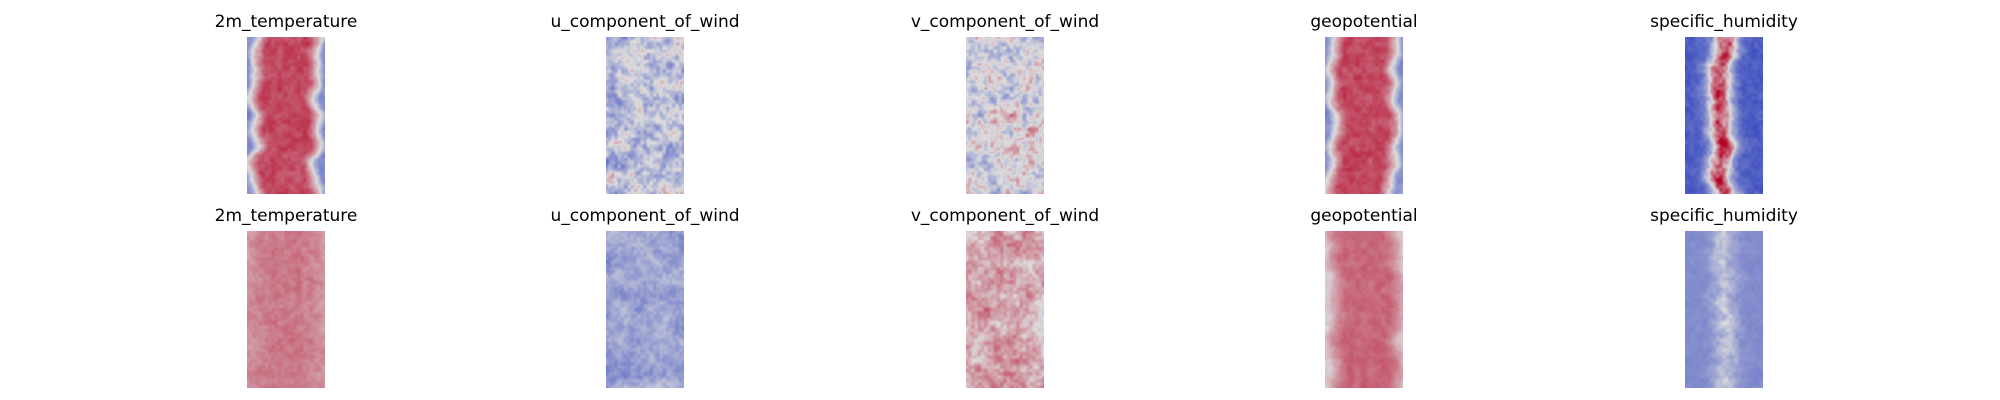 The width and height of the screenshot is (2000, 400). Describe the element at coordinates (286, 216) in the screenshot. I see `panel-title-2m-temperature-row2: 2m_temperature` at that location.